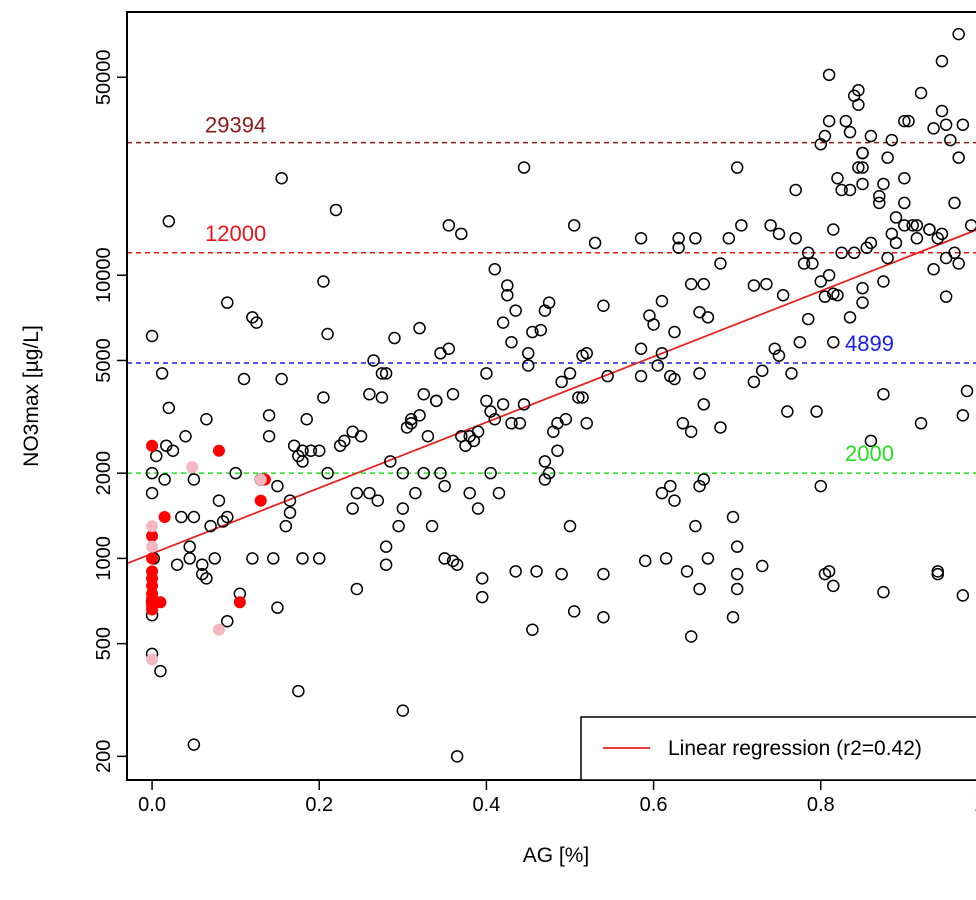 Image resolution: width=976 pixels, height=900 pixels. I want to click on y-tick-label: 200, so click(104, 756).